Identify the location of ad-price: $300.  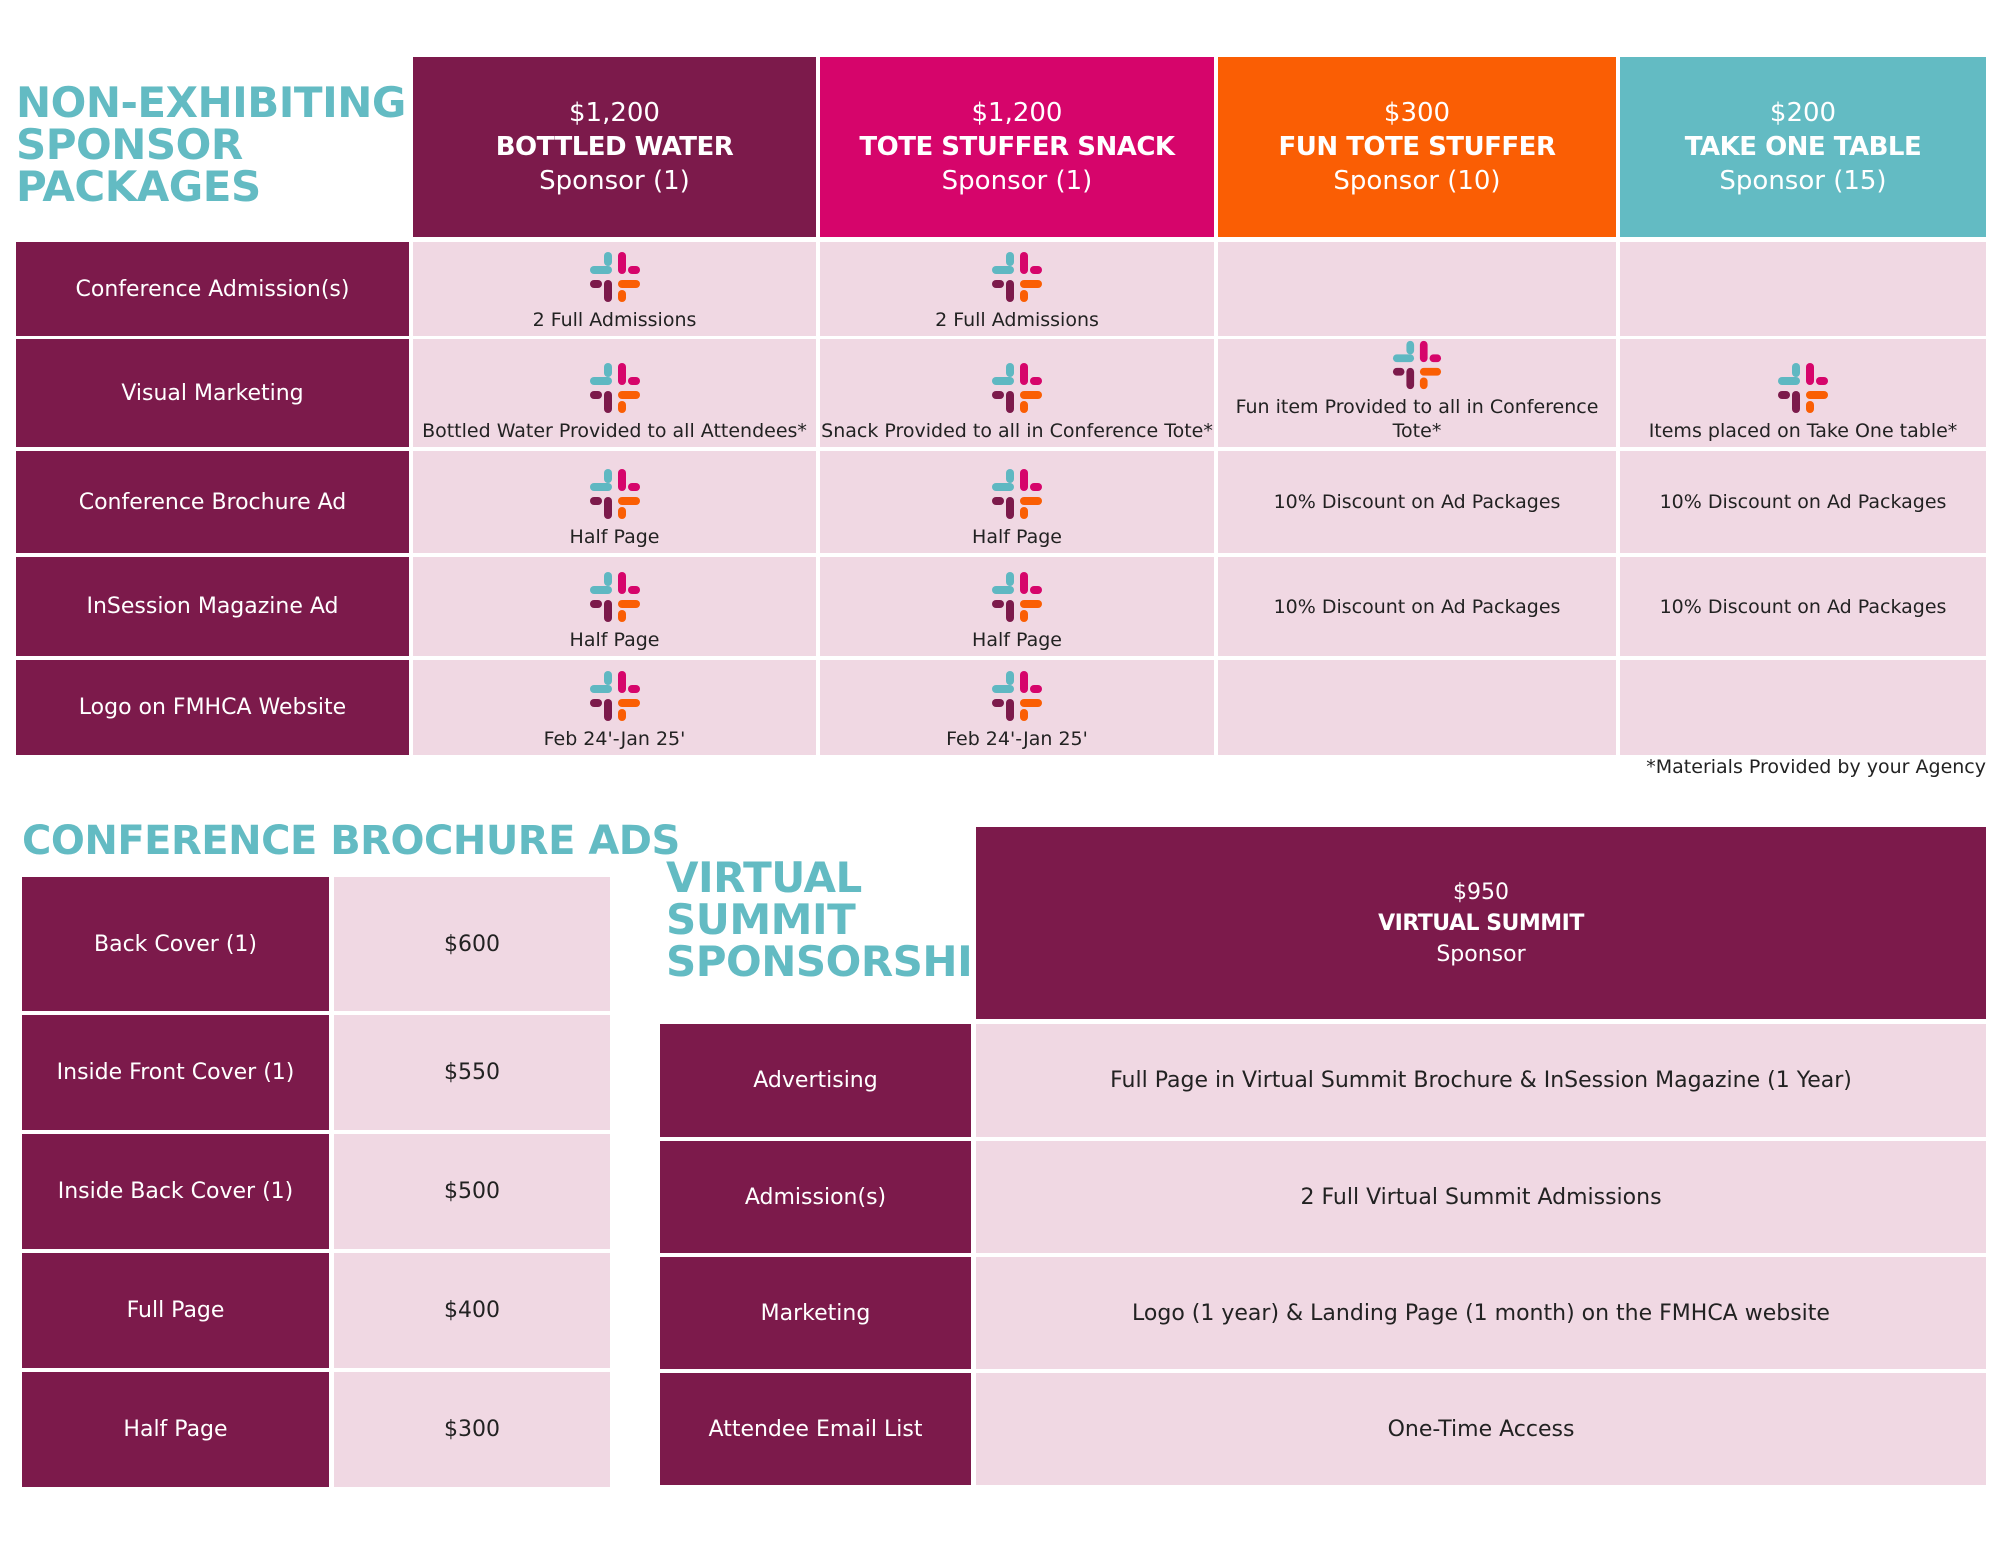
(472, 1429).